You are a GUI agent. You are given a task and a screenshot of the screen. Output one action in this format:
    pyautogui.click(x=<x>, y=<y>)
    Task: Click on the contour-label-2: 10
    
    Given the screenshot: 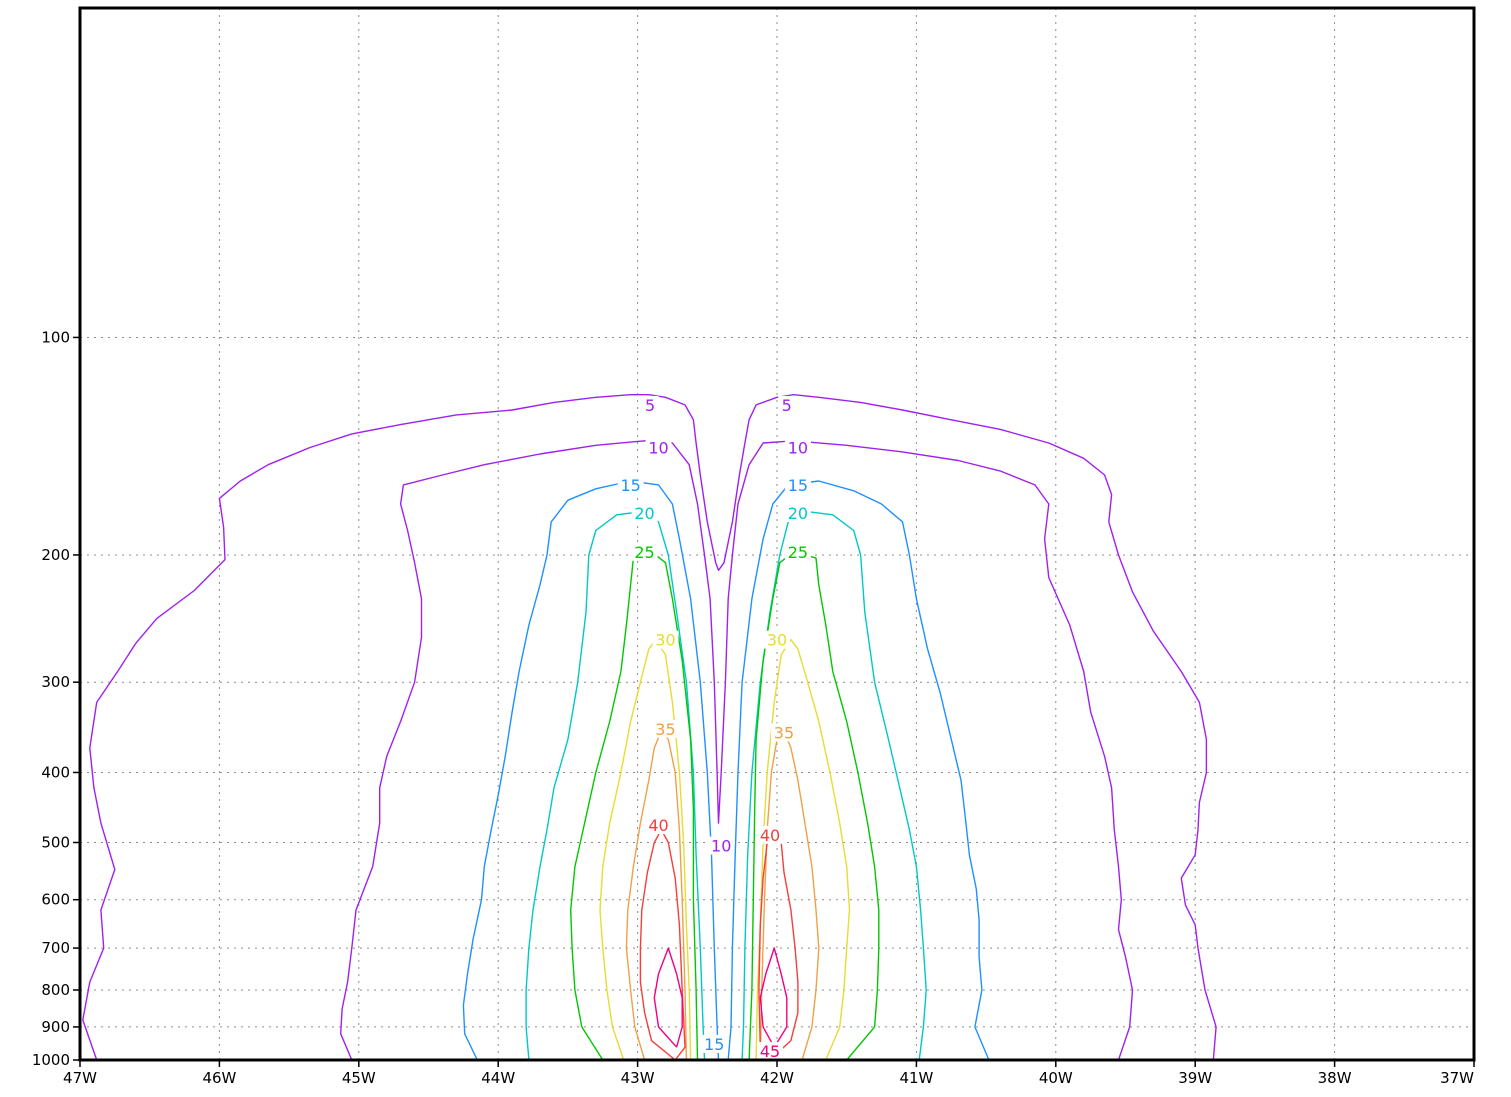 What is the action you would take?
    pyautogui.click(x=658, y=447)
    